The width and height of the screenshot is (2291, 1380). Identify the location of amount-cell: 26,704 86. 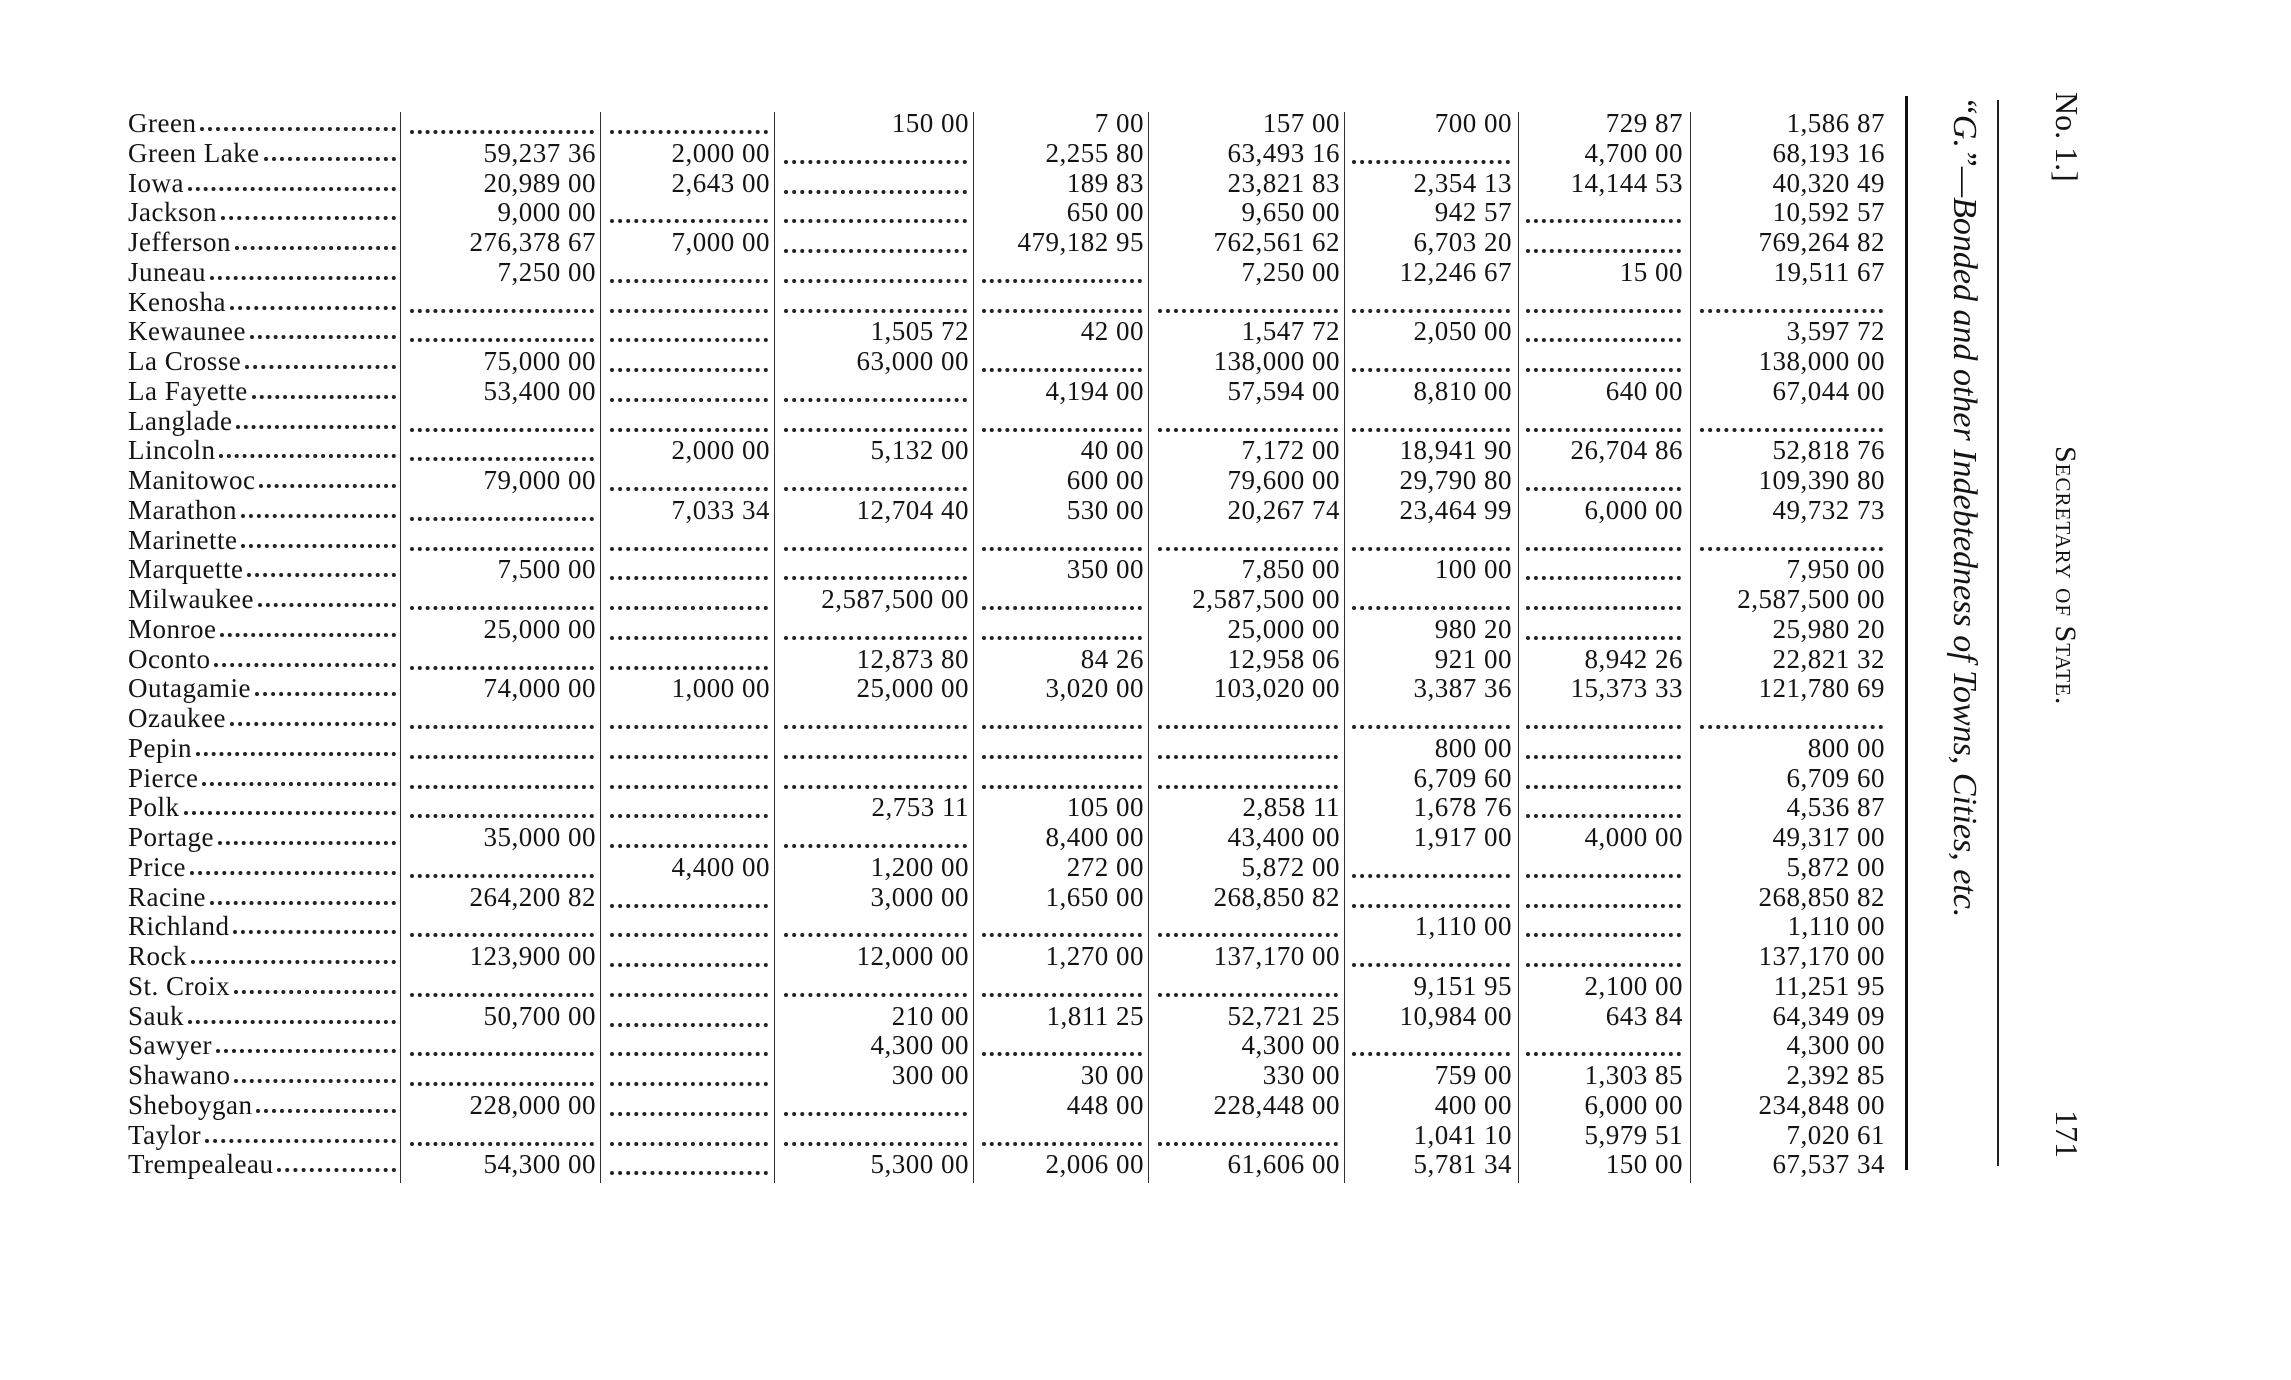
(1626, 450).